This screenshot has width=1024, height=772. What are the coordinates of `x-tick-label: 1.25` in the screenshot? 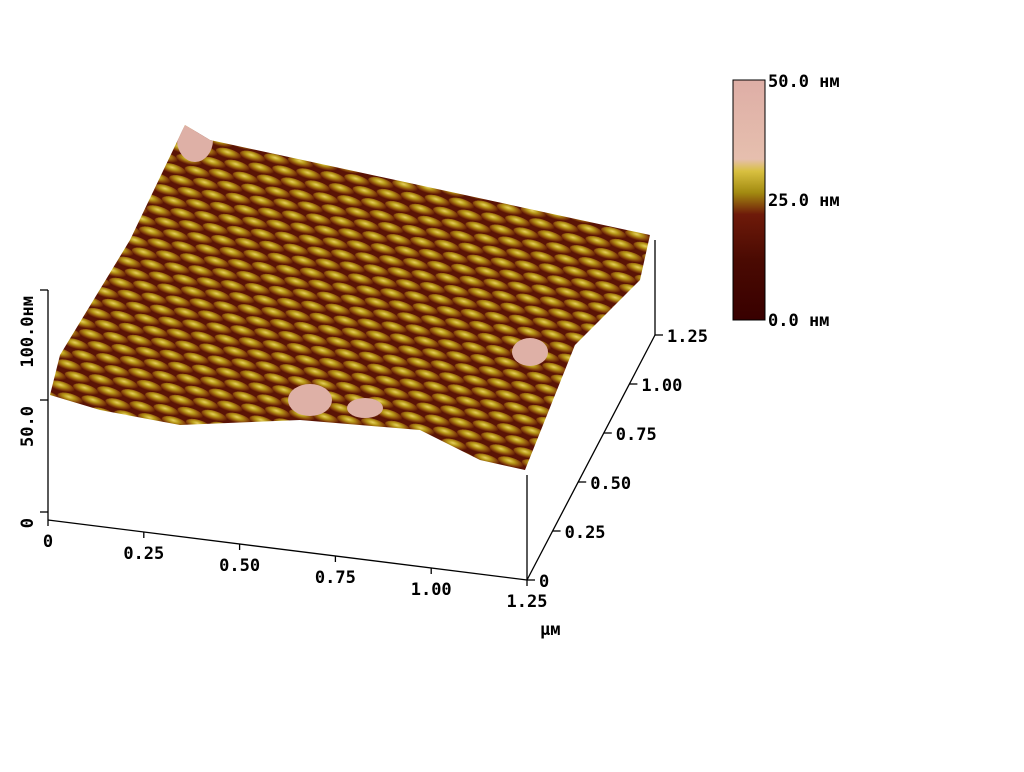 It's located at (527, 602).